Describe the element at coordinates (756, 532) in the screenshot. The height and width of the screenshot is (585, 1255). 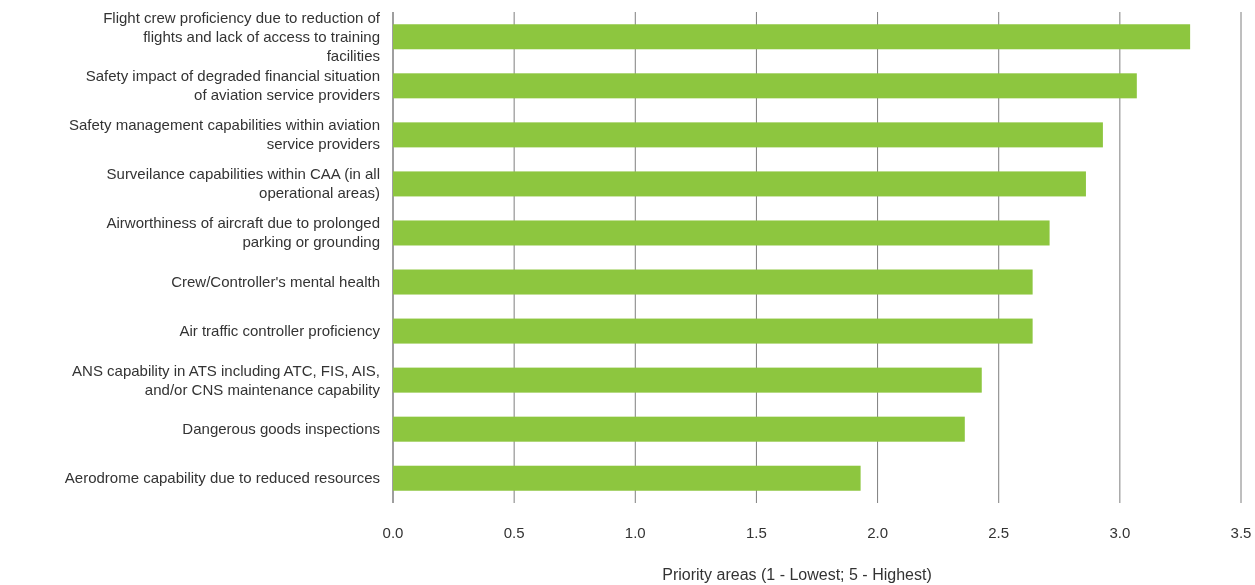
I see `x-tick-label: 1.5` at that location.